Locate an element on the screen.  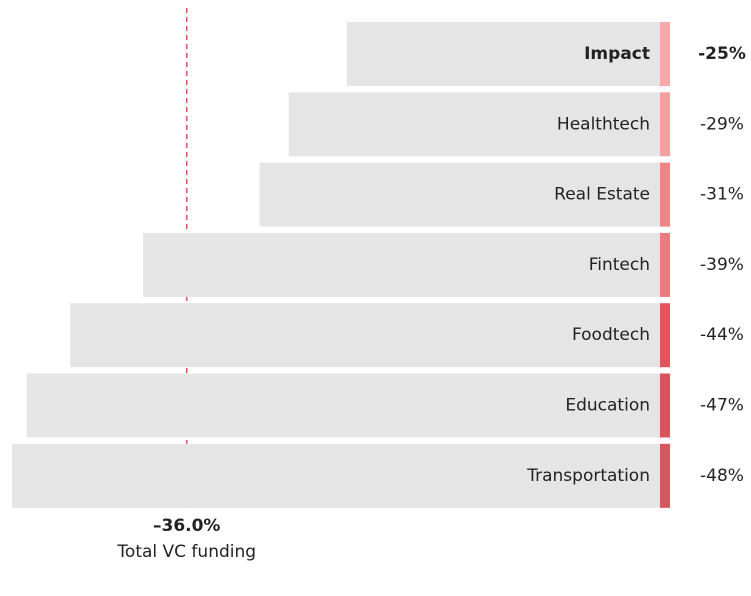
value-label: -44% is located at coordinates (722, 335).